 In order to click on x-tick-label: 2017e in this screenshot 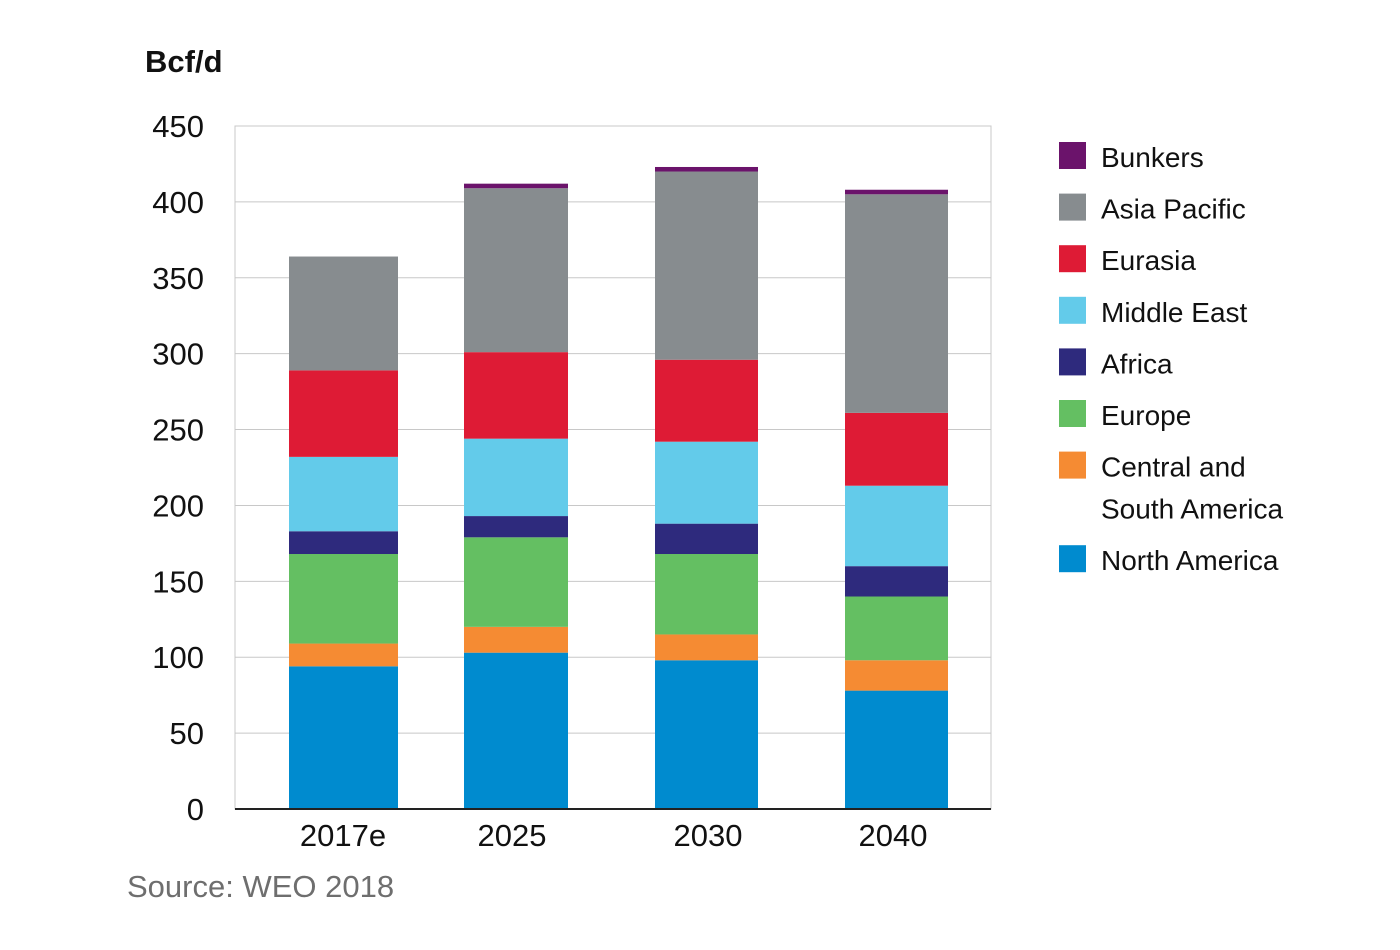, I will do `click(343, 835)`.